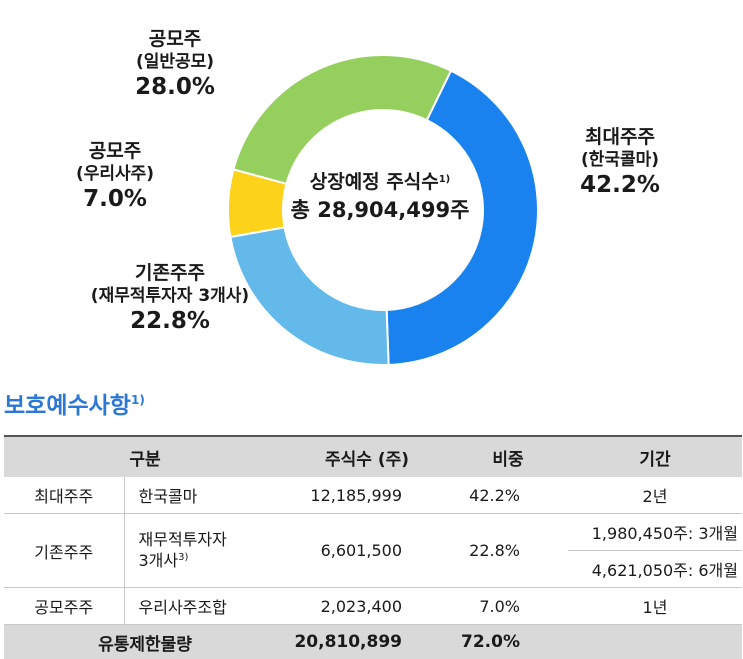  What do you see at coordinates (655, 532) in the screenshot?
I see `row-period: 1,980,450주: 3개월` at bounding box center [655, 532].